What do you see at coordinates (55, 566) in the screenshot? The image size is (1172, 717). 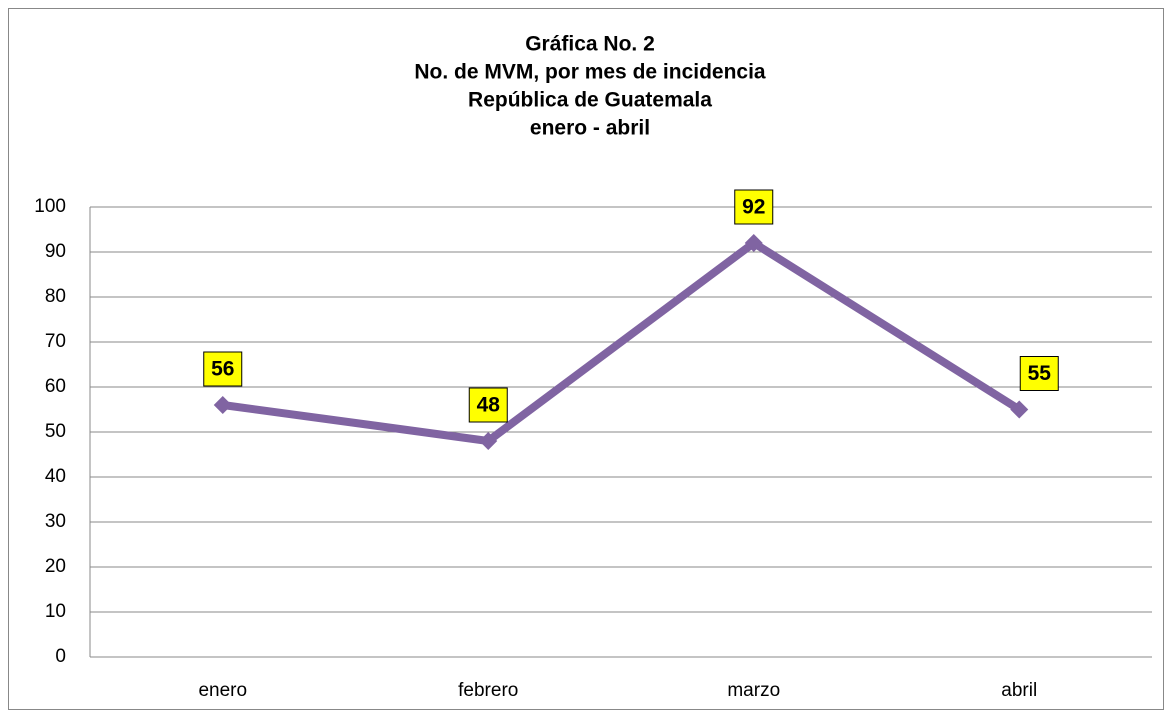 I see `y-tick-label: 20` at bounding box center [55, 566].